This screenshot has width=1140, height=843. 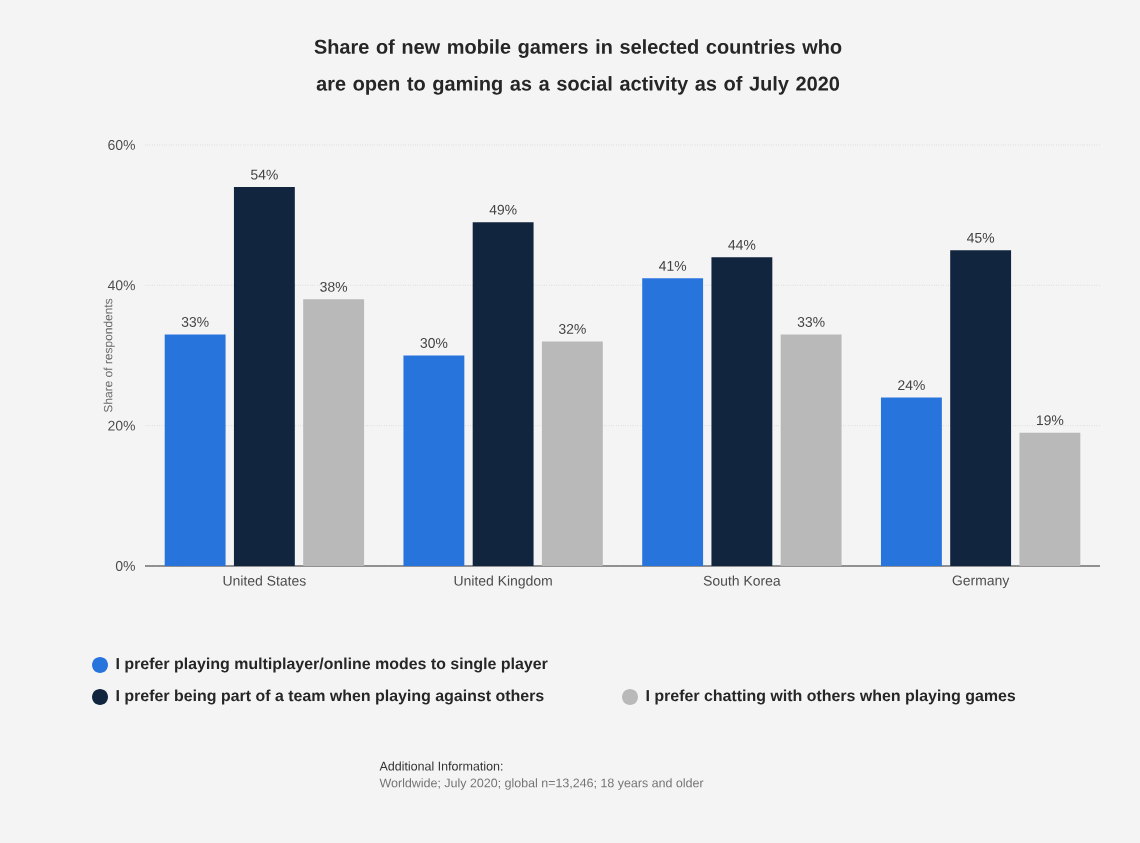 What do you see at coordinates (673, 266) in the screenshot?
I see `data-label: 41%` at bounding box center [673, 266].